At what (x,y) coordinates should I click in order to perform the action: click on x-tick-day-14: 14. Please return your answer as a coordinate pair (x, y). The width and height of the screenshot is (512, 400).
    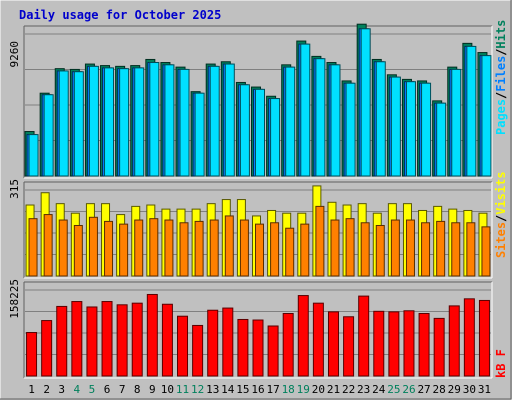
    Looking at the image, I should click on (228, 389).